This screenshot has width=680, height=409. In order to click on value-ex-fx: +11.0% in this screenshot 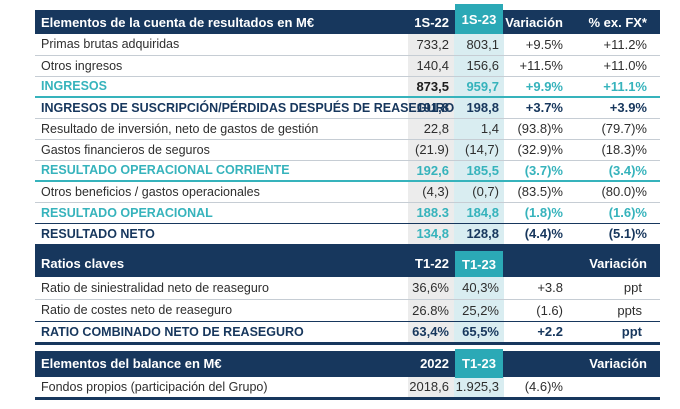, I will do `click(612, 66)`.